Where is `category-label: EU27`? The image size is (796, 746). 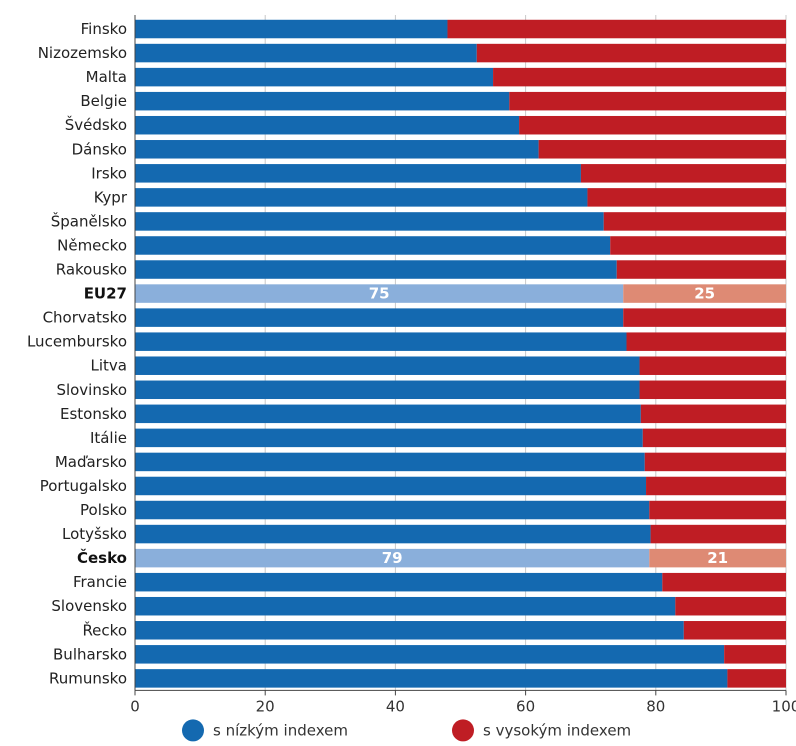
category-label: EU27 is located at coordinates (105, 294).